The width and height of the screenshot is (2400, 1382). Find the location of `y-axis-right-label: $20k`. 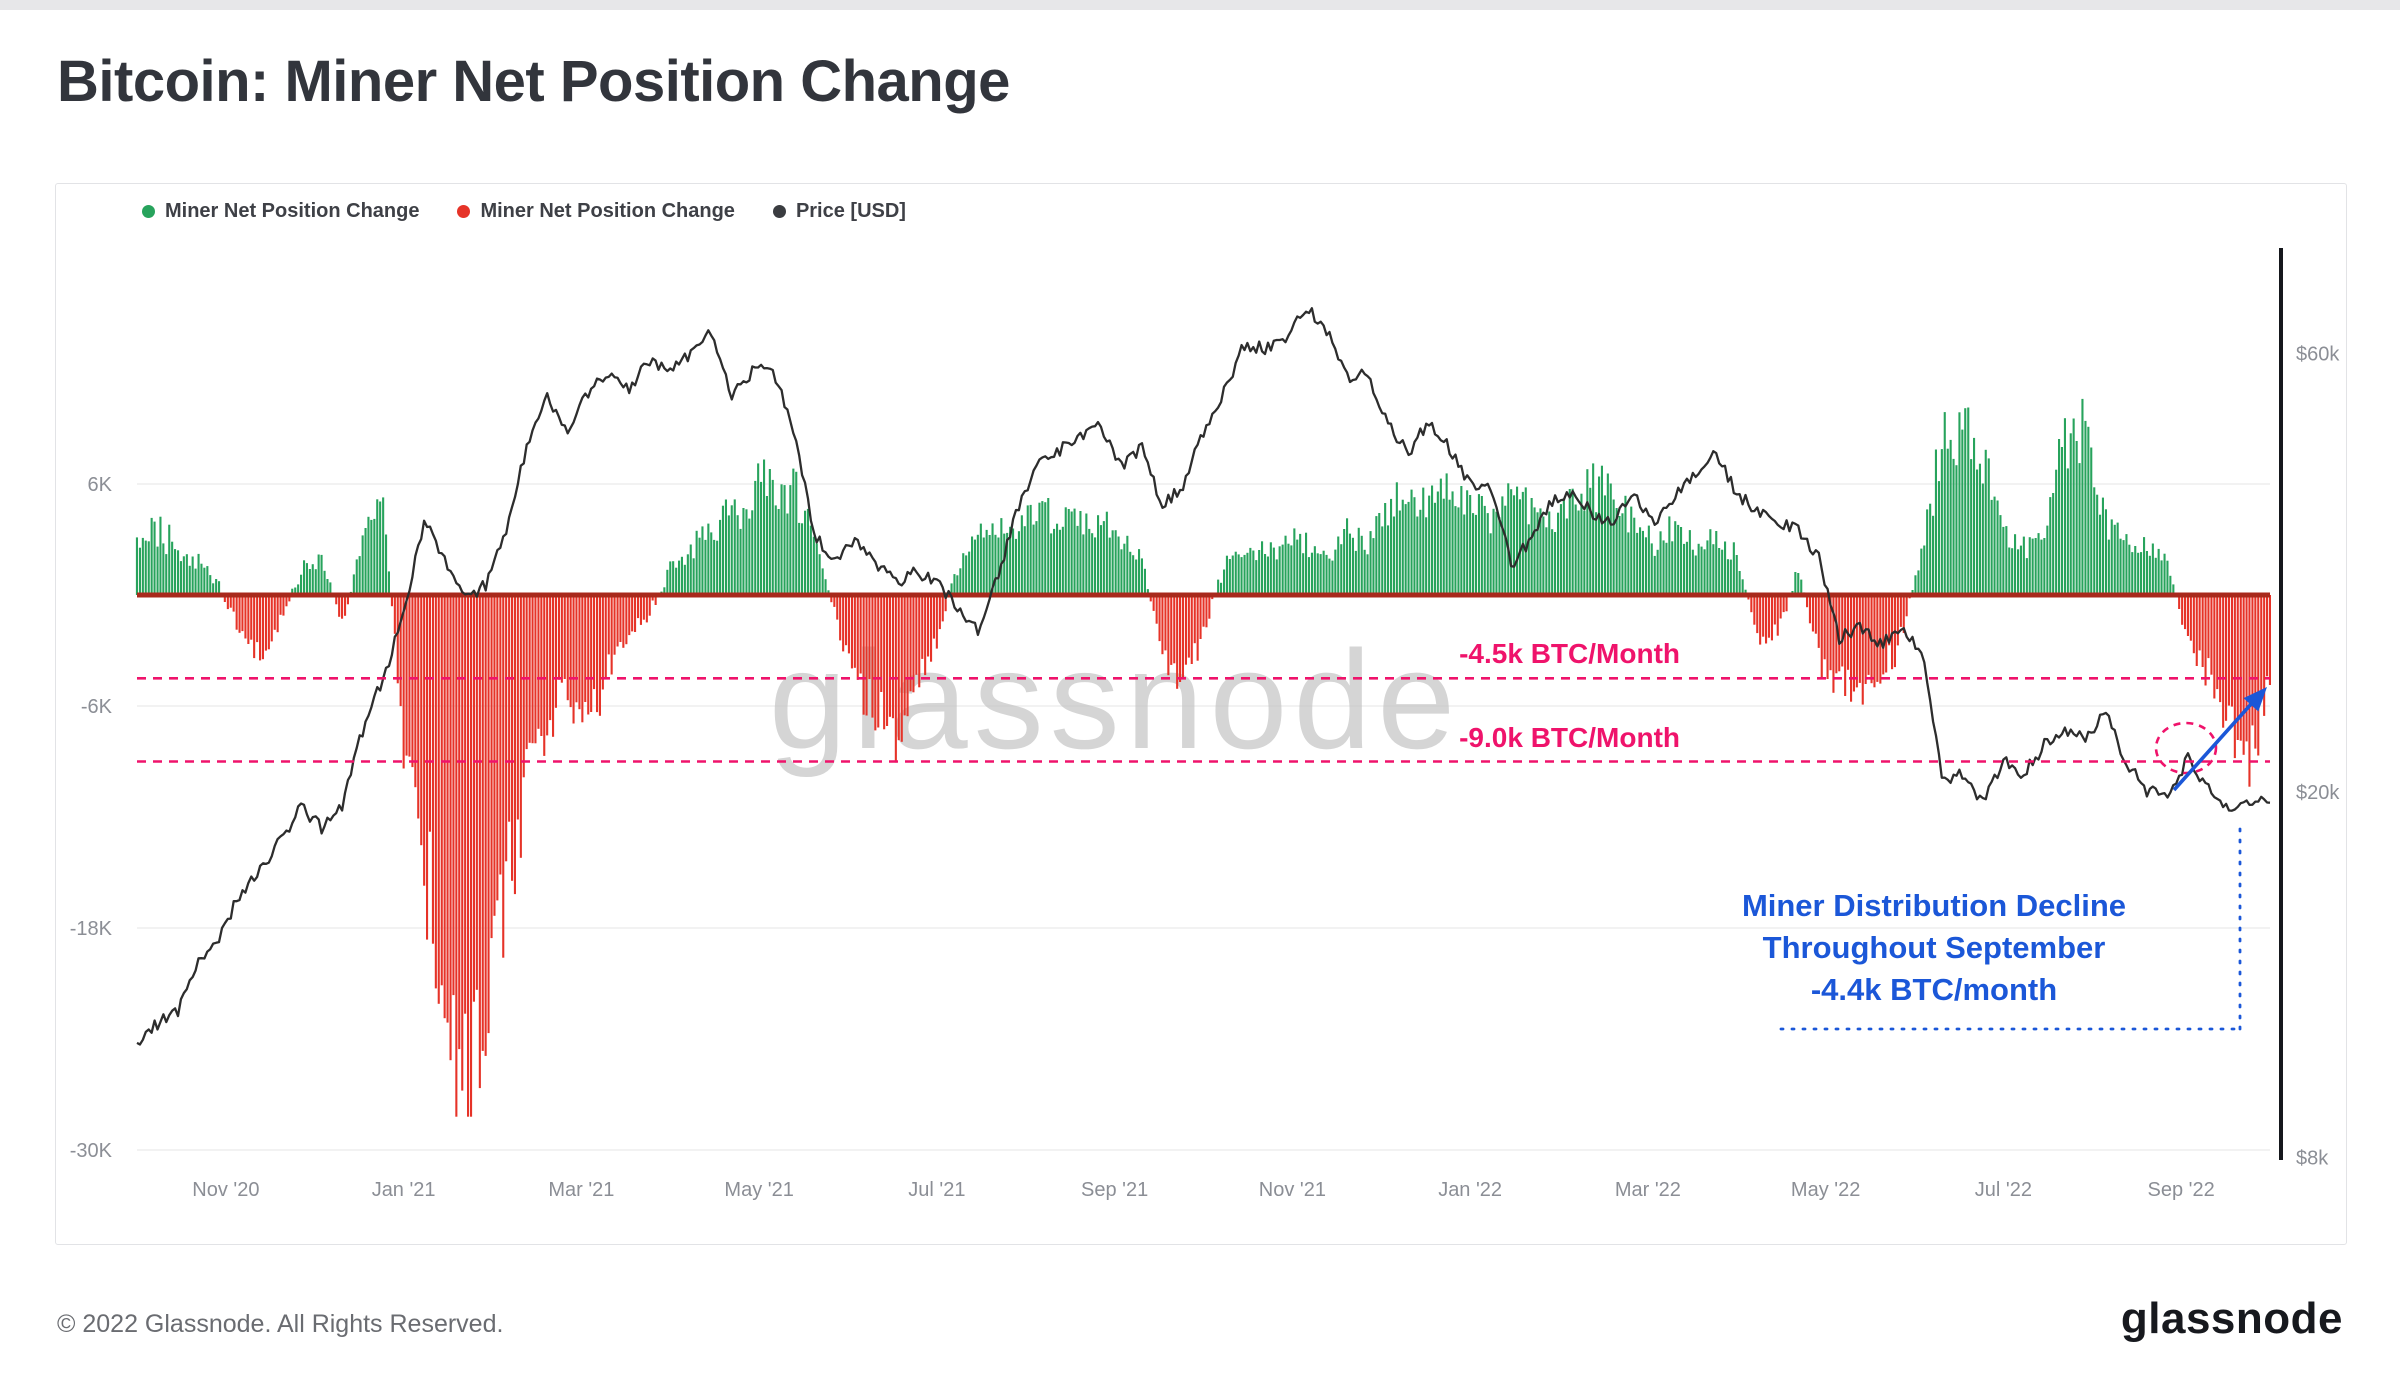

y-axis-right-label: $20k is located at coordinates (2318, 793).